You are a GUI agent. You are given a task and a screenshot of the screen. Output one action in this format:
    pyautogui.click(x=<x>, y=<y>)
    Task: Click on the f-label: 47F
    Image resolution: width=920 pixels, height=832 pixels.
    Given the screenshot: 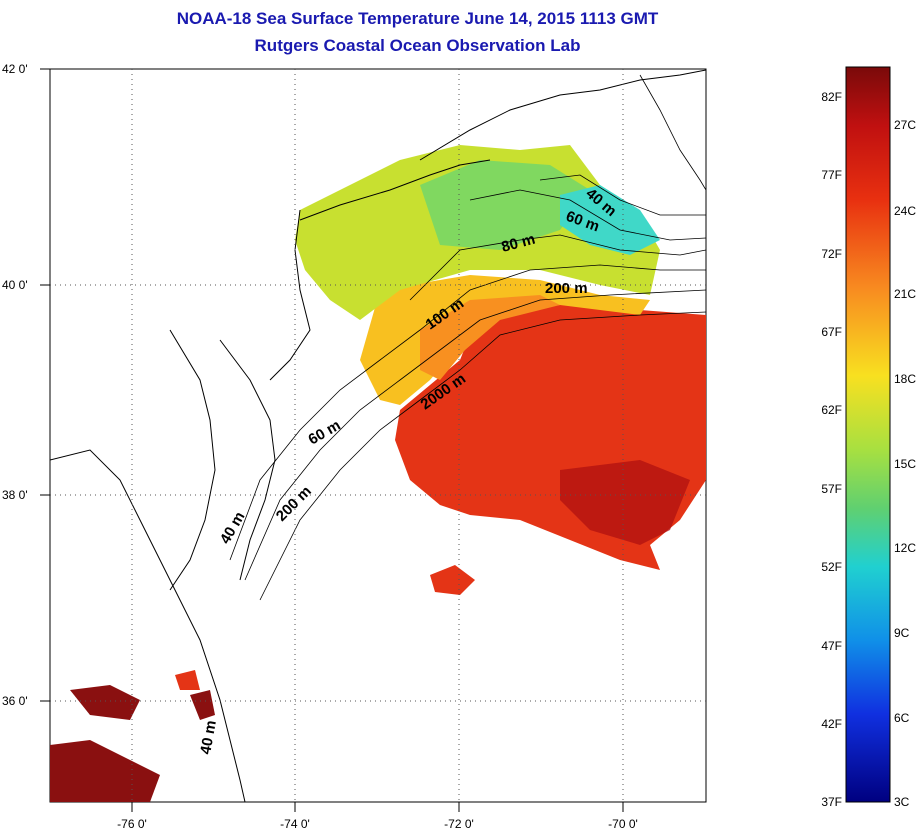 What is the action you would take?
    pyautogui.click(x=831, y=646)
    